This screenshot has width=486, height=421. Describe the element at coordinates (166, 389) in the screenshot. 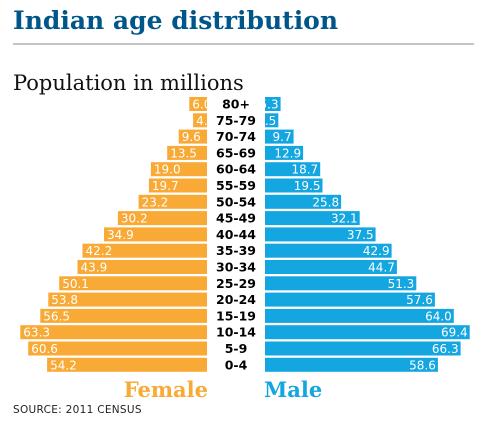

I see `legend-female: Female` at that location.